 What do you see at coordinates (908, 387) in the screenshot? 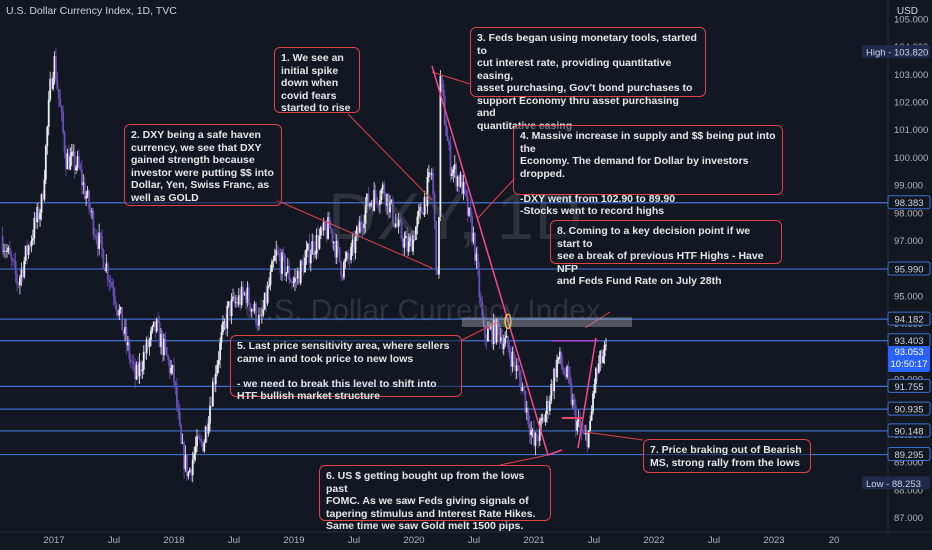
I see `level-price-label: 91.755` at bounding box center [908, 387].